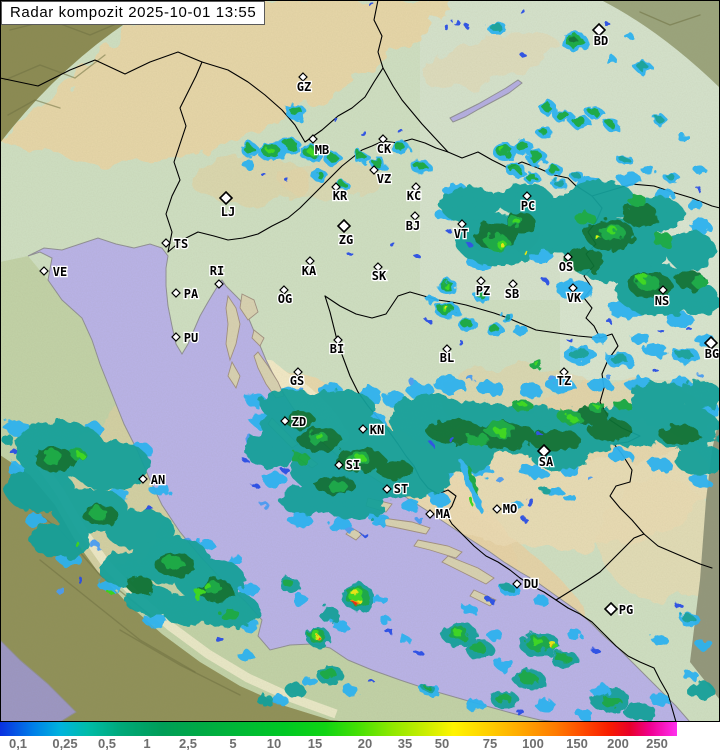 The width and height of the screenshot is (720, 751). What do you see at coordinates (384, 179) in the screenshot?
I see `city-label: VZ` at bounding box center [384, 179].